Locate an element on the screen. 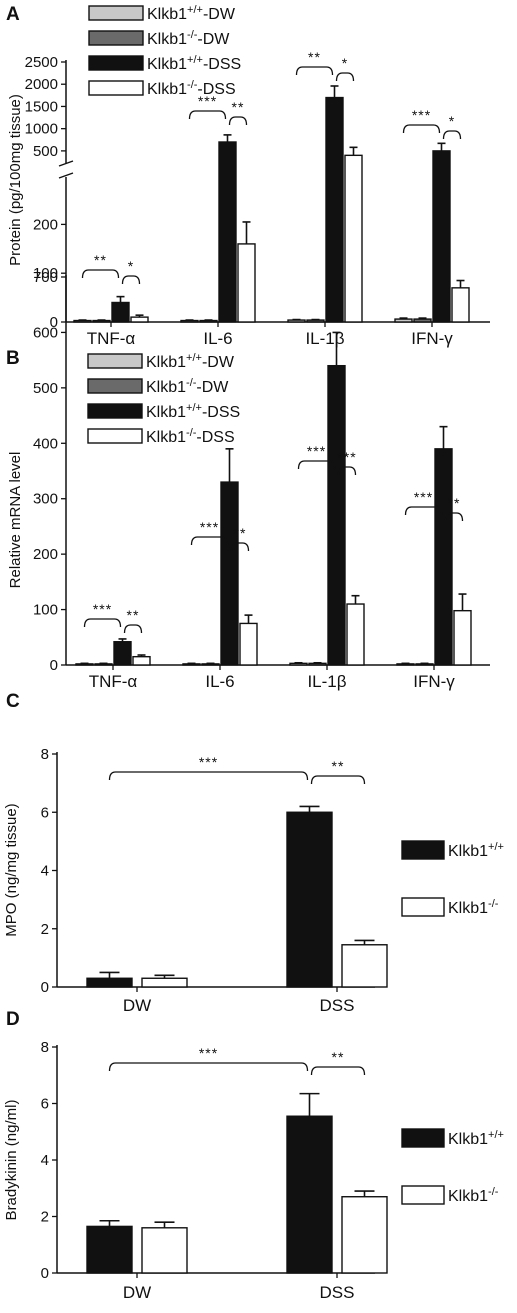  panel-a-y-axis-label: Protein (pg/100mg tissue) is located at coordinates (15, 180).